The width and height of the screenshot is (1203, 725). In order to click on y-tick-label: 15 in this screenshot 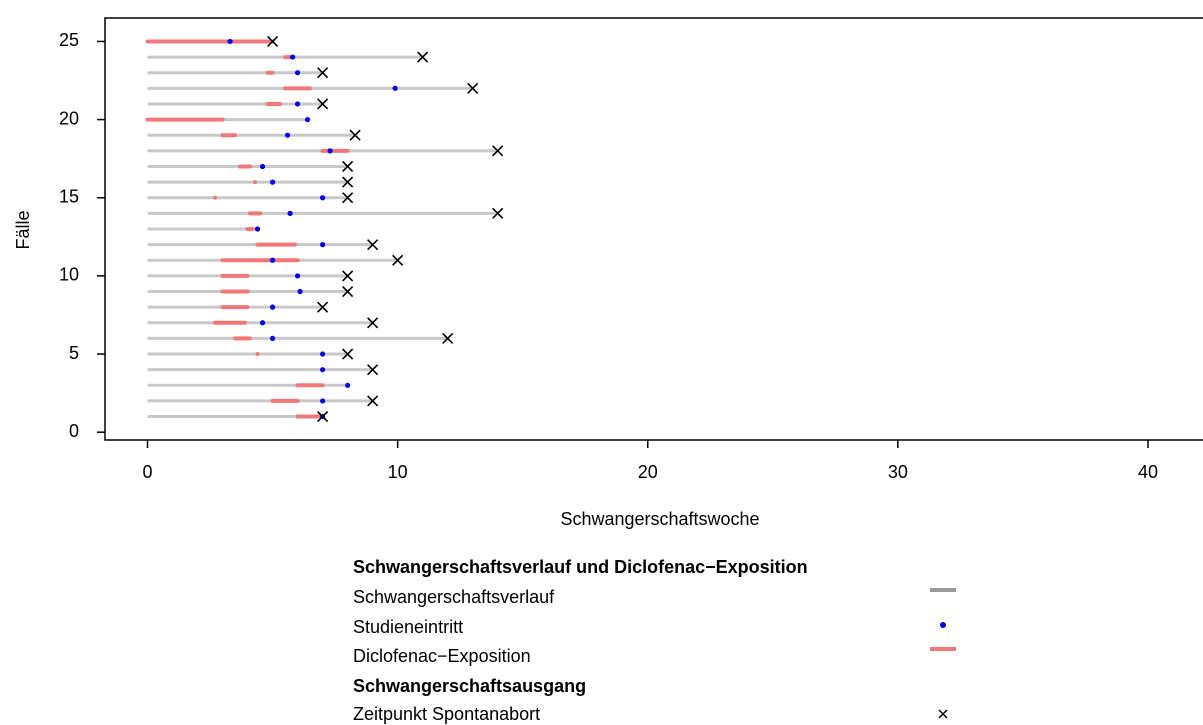, I will do `click(69, 196)`.